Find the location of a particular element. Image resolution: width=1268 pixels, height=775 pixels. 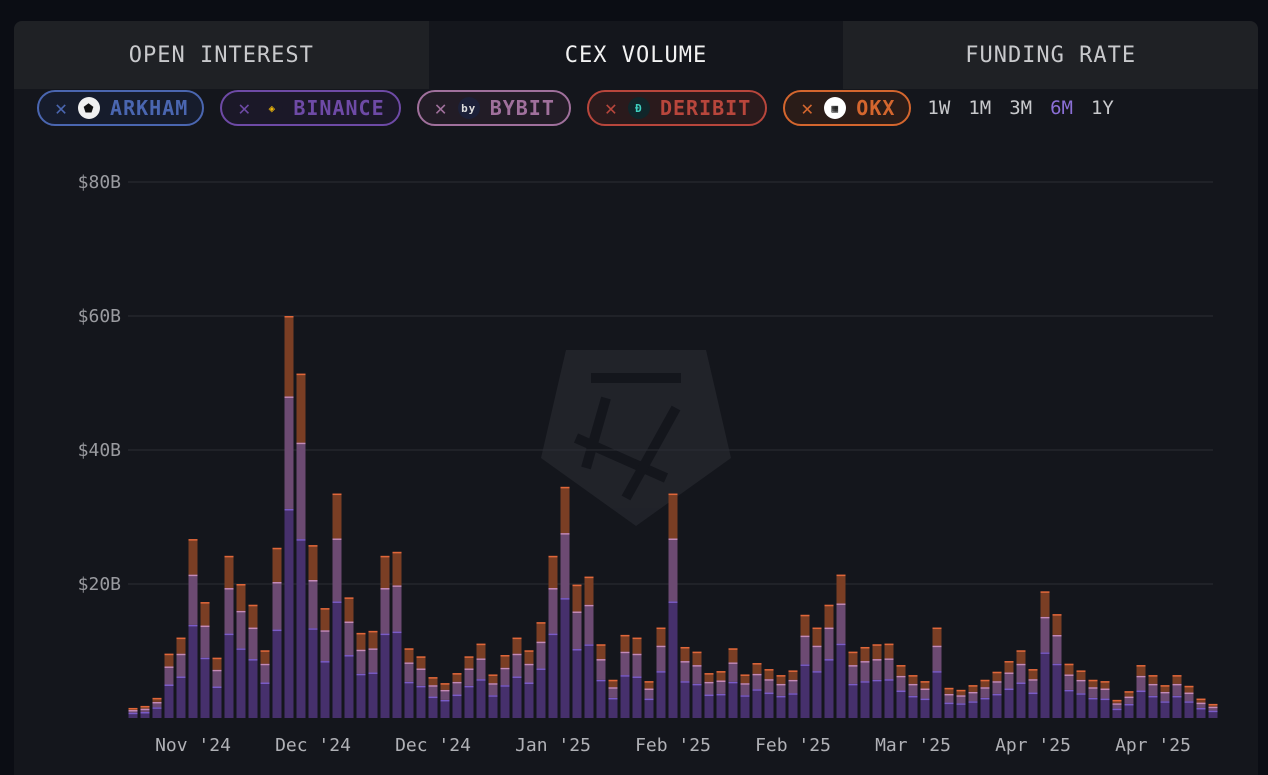

filter-chip-binance: ✕ ◈ BINANCE is located at coordinates (310, 108).